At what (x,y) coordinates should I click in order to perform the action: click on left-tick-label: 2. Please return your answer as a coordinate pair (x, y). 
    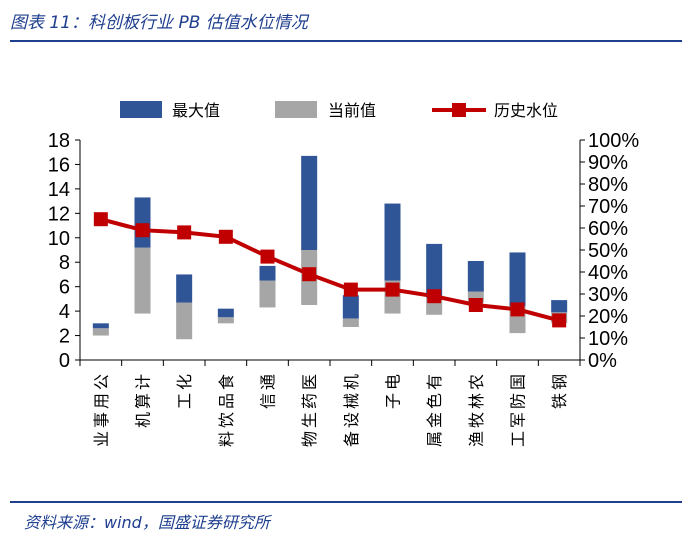
    Looking at the image, I should click on (64, 337).